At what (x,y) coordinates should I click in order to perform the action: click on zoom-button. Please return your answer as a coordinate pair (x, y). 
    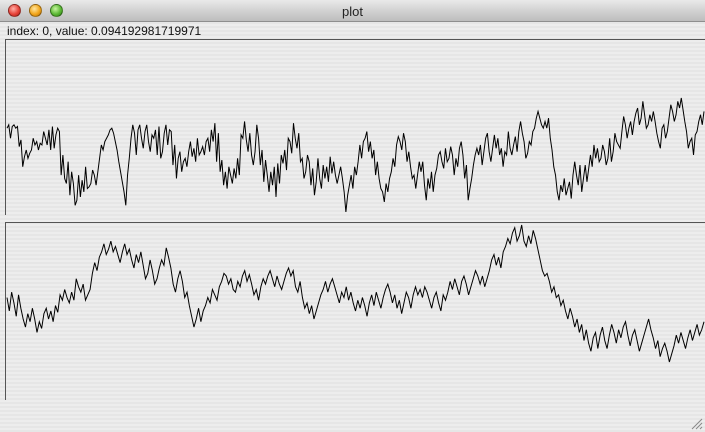
    Looking at the image, I should click on (56, 10).